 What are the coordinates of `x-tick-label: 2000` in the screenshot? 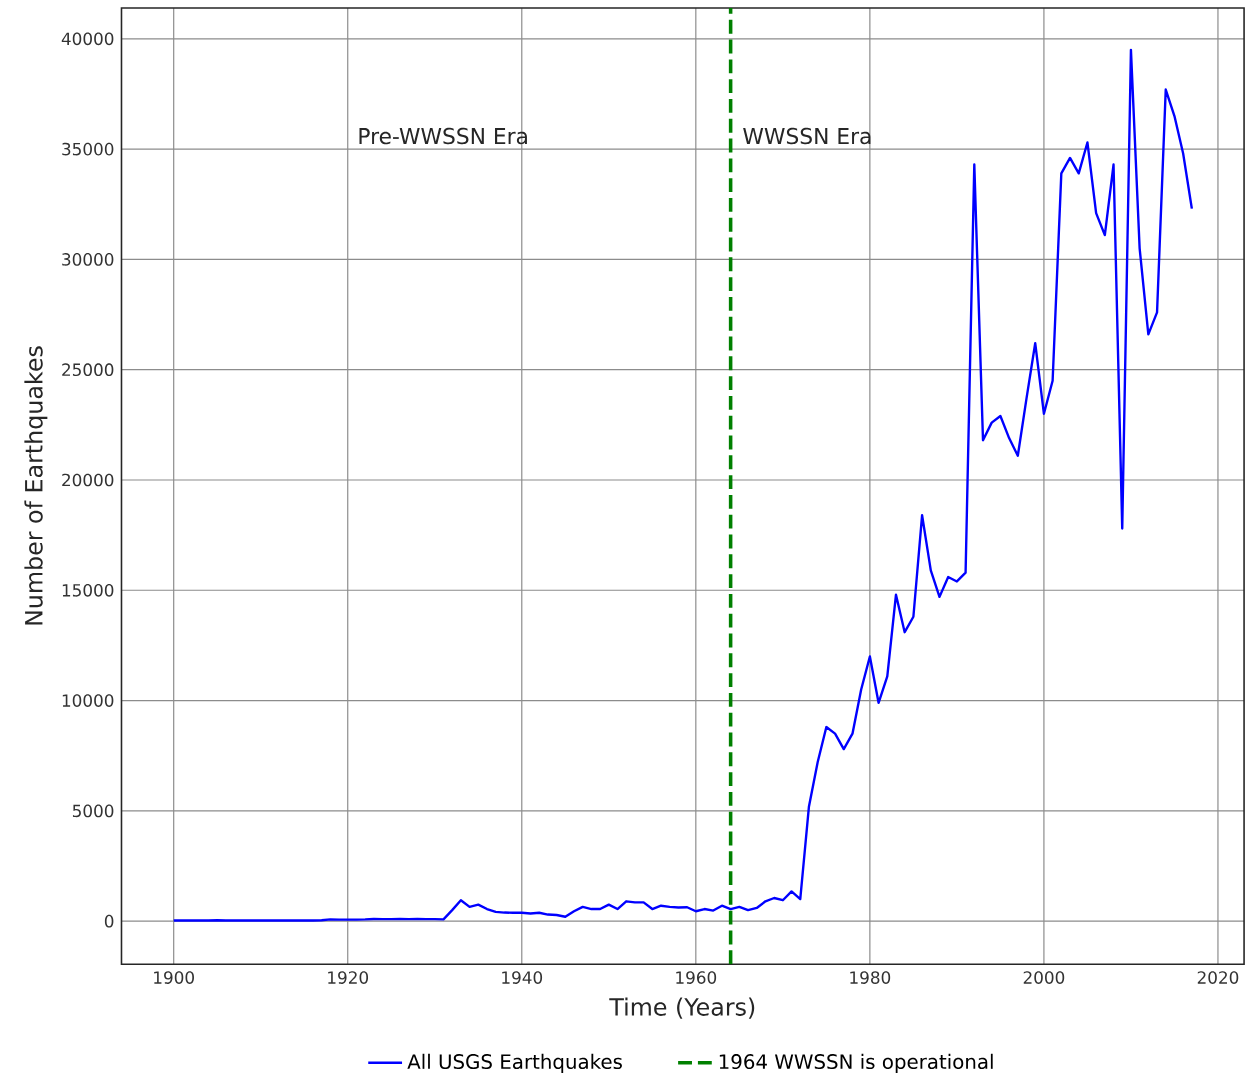 It's located at (1044, 977).